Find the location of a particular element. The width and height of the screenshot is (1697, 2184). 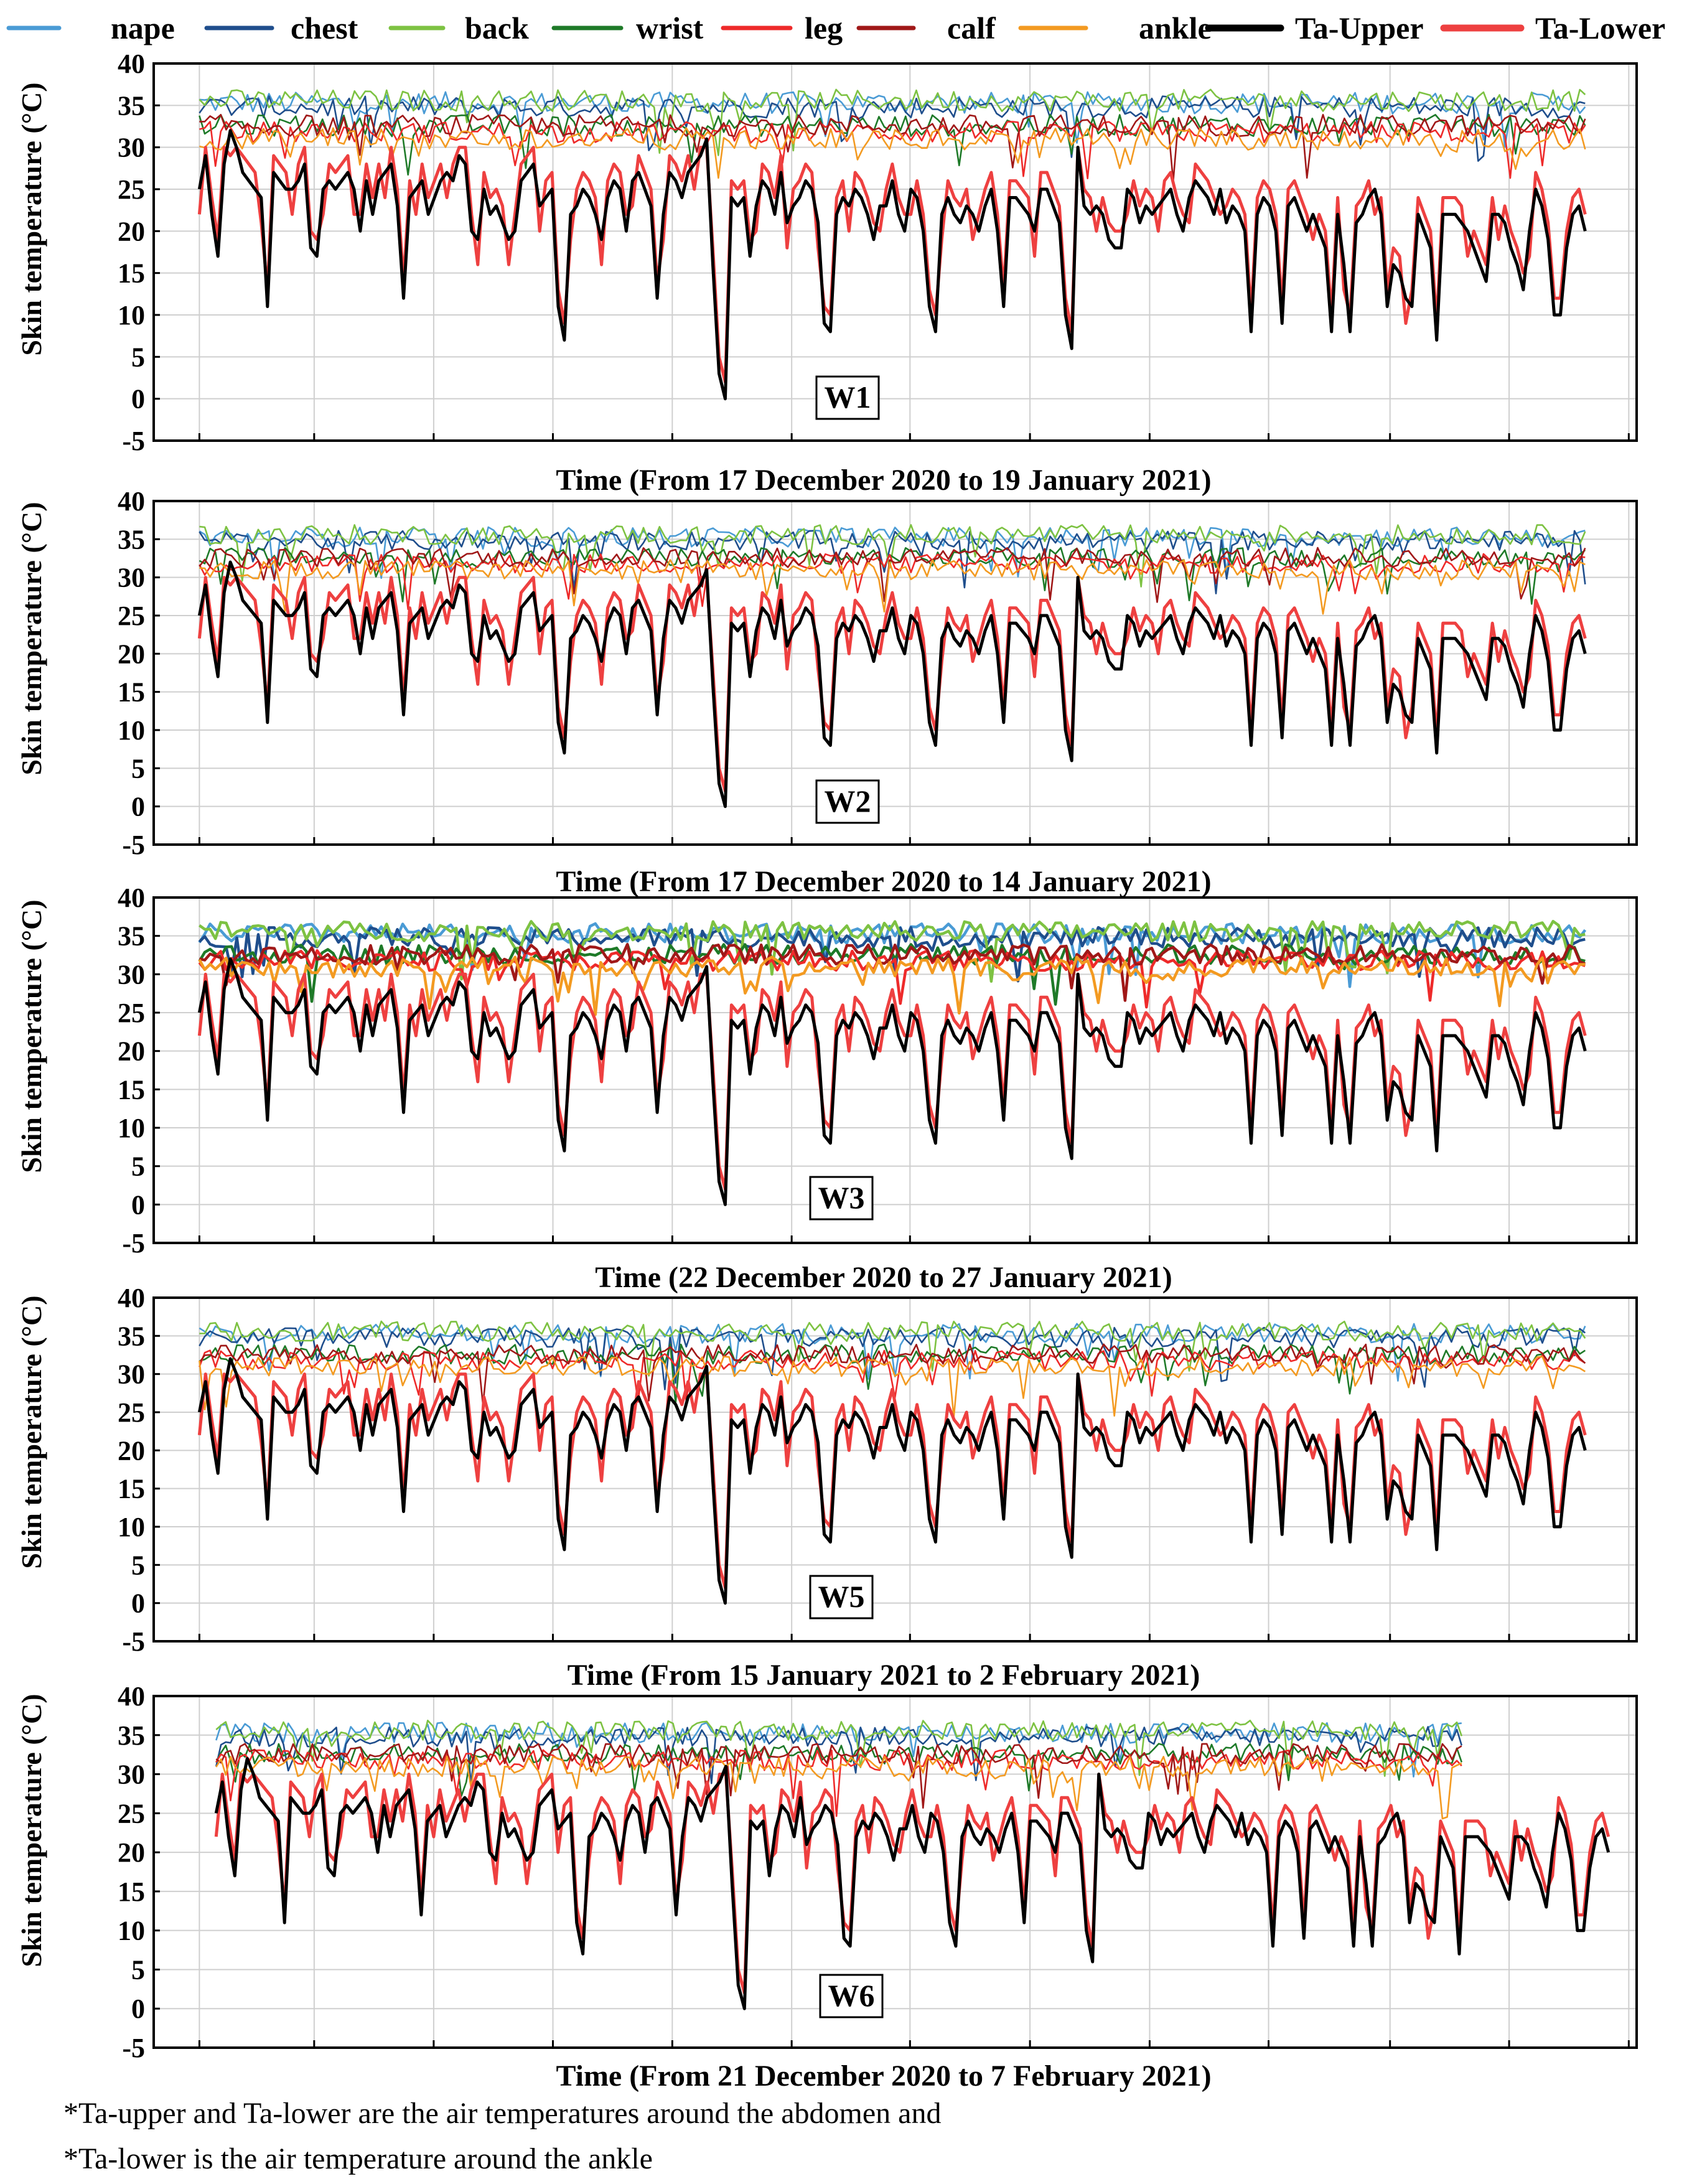

legend-label-leg: leg is located at coordinates (824, 28).